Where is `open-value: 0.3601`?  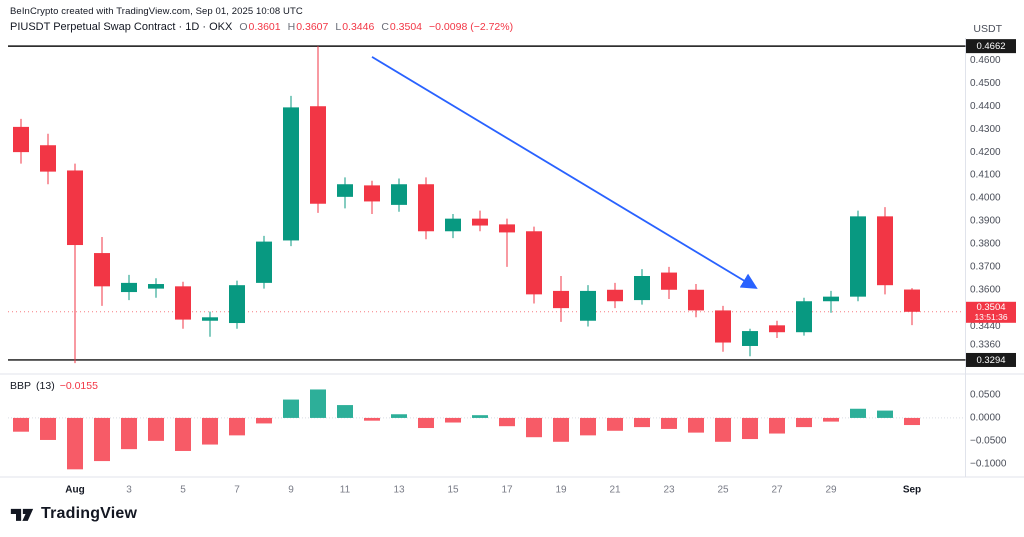
open-value: 0.3601 is located at coordinates (264, 27).